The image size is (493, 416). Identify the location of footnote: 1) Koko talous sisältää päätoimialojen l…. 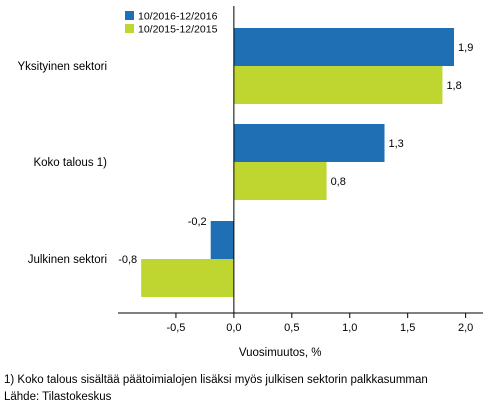
(216, 380).